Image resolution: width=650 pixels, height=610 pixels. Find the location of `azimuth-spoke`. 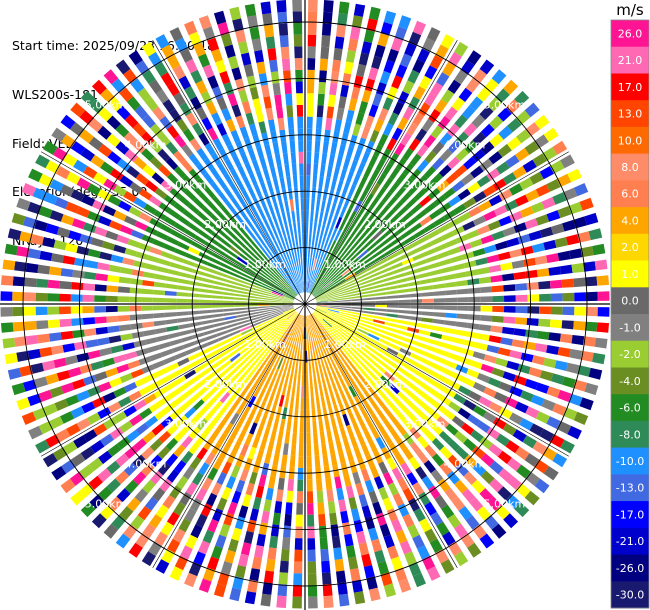

azimuth-spoke is located at coordinates (381, 172).